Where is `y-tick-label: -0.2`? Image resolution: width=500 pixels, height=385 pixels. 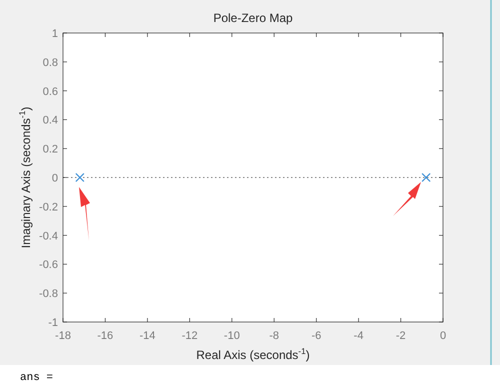 y-tick-label: -0.2 is located at coordinates (48, 207).